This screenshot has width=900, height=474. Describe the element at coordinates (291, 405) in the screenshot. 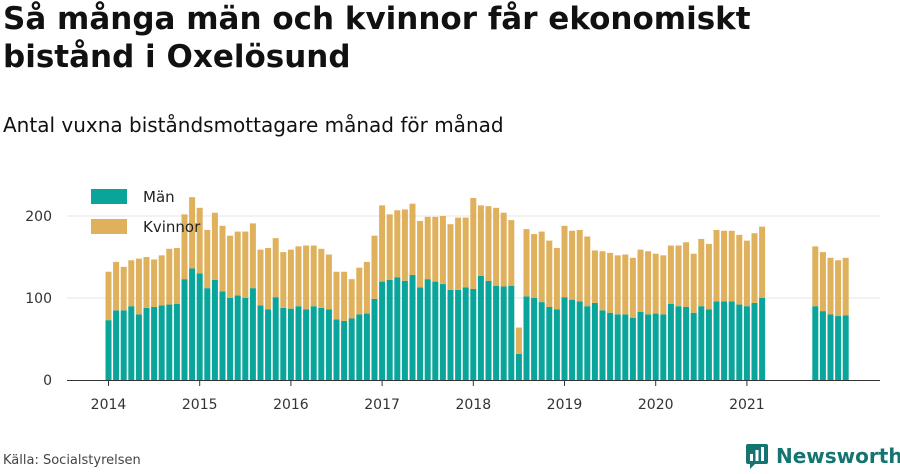

I see `x-tick-label: 2016` at that location.